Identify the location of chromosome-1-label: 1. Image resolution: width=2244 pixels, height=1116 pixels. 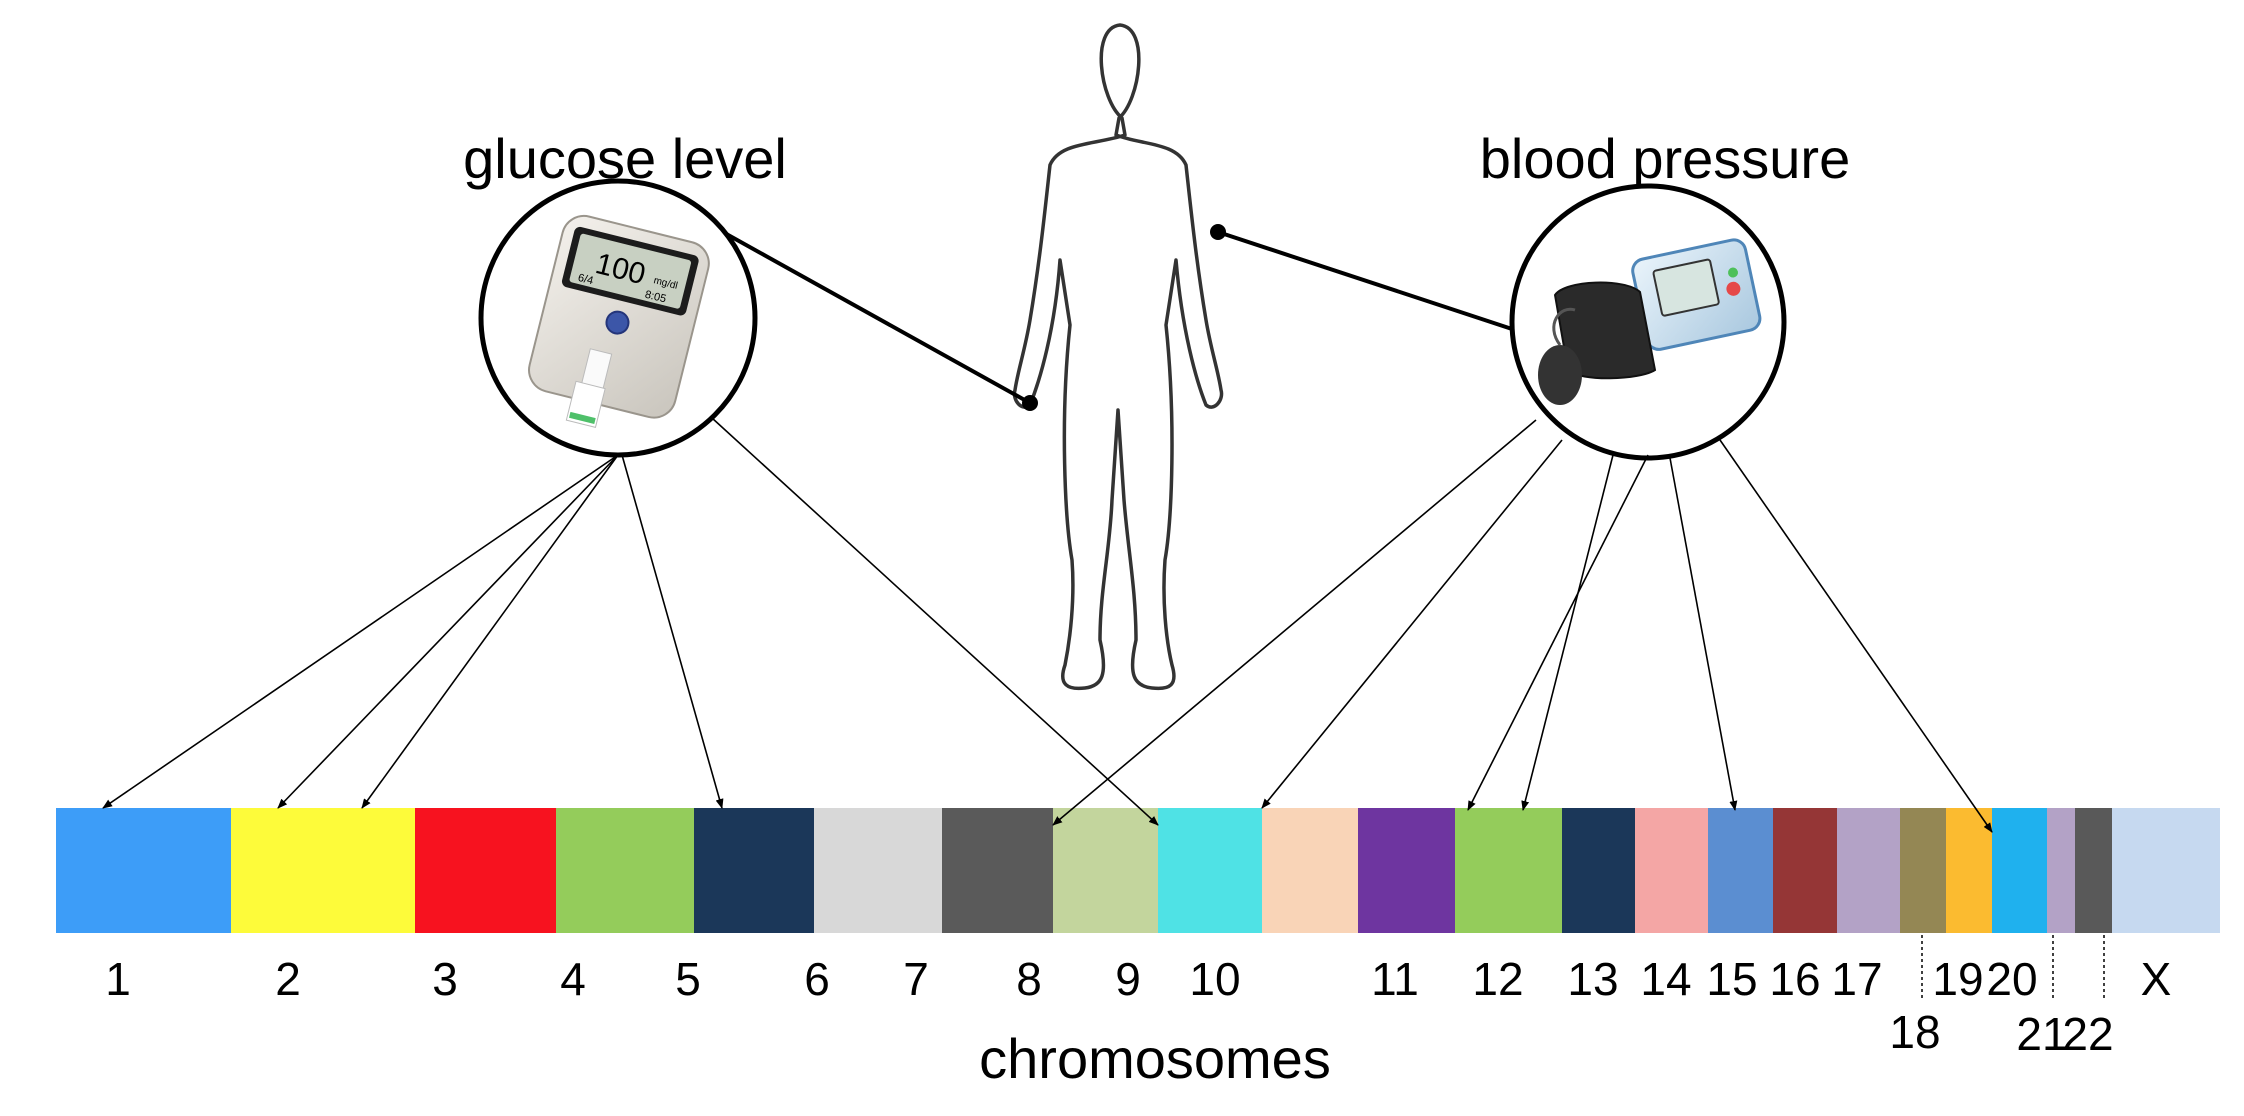
(118, 979).